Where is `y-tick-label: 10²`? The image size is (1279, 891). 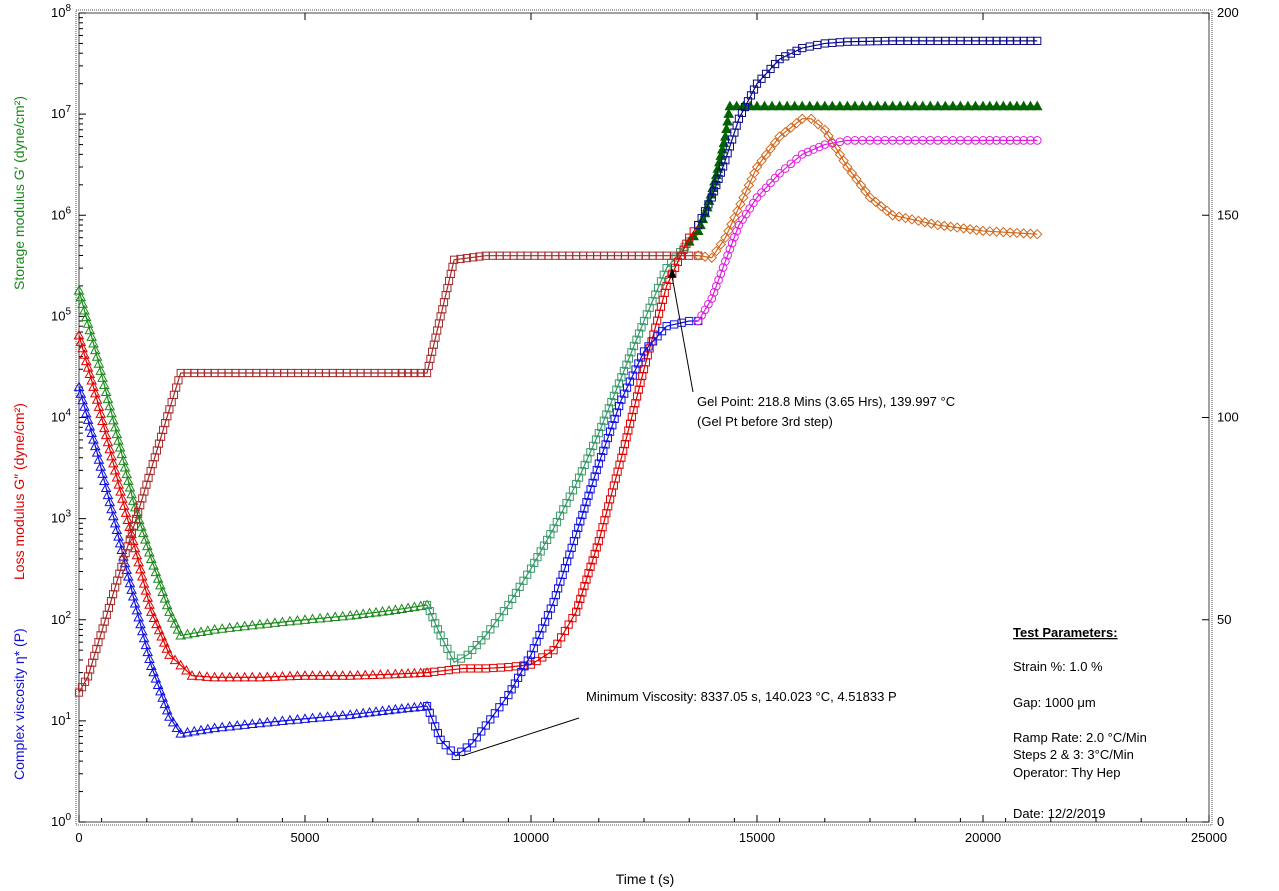 y-tick-label: 10² is located at coordinates (61, 618).